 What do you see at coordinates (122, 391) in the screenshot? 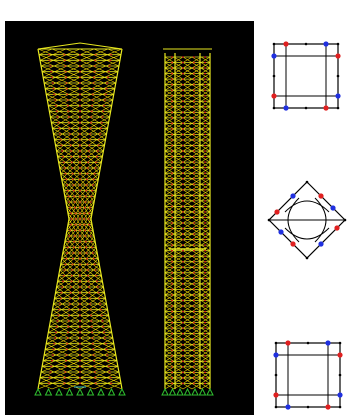
I see `support` at bounding box center [122, 391].